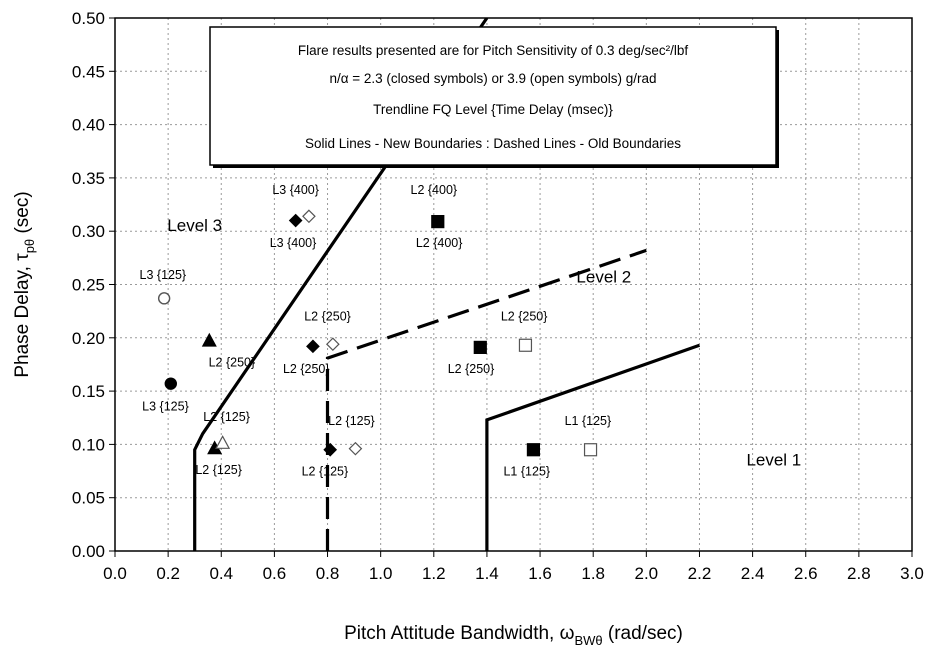  What do you see at coordinates (328, 573) in the screenshot?
I see `x-tick-label: 0.8` at bounding box center [328, 573].